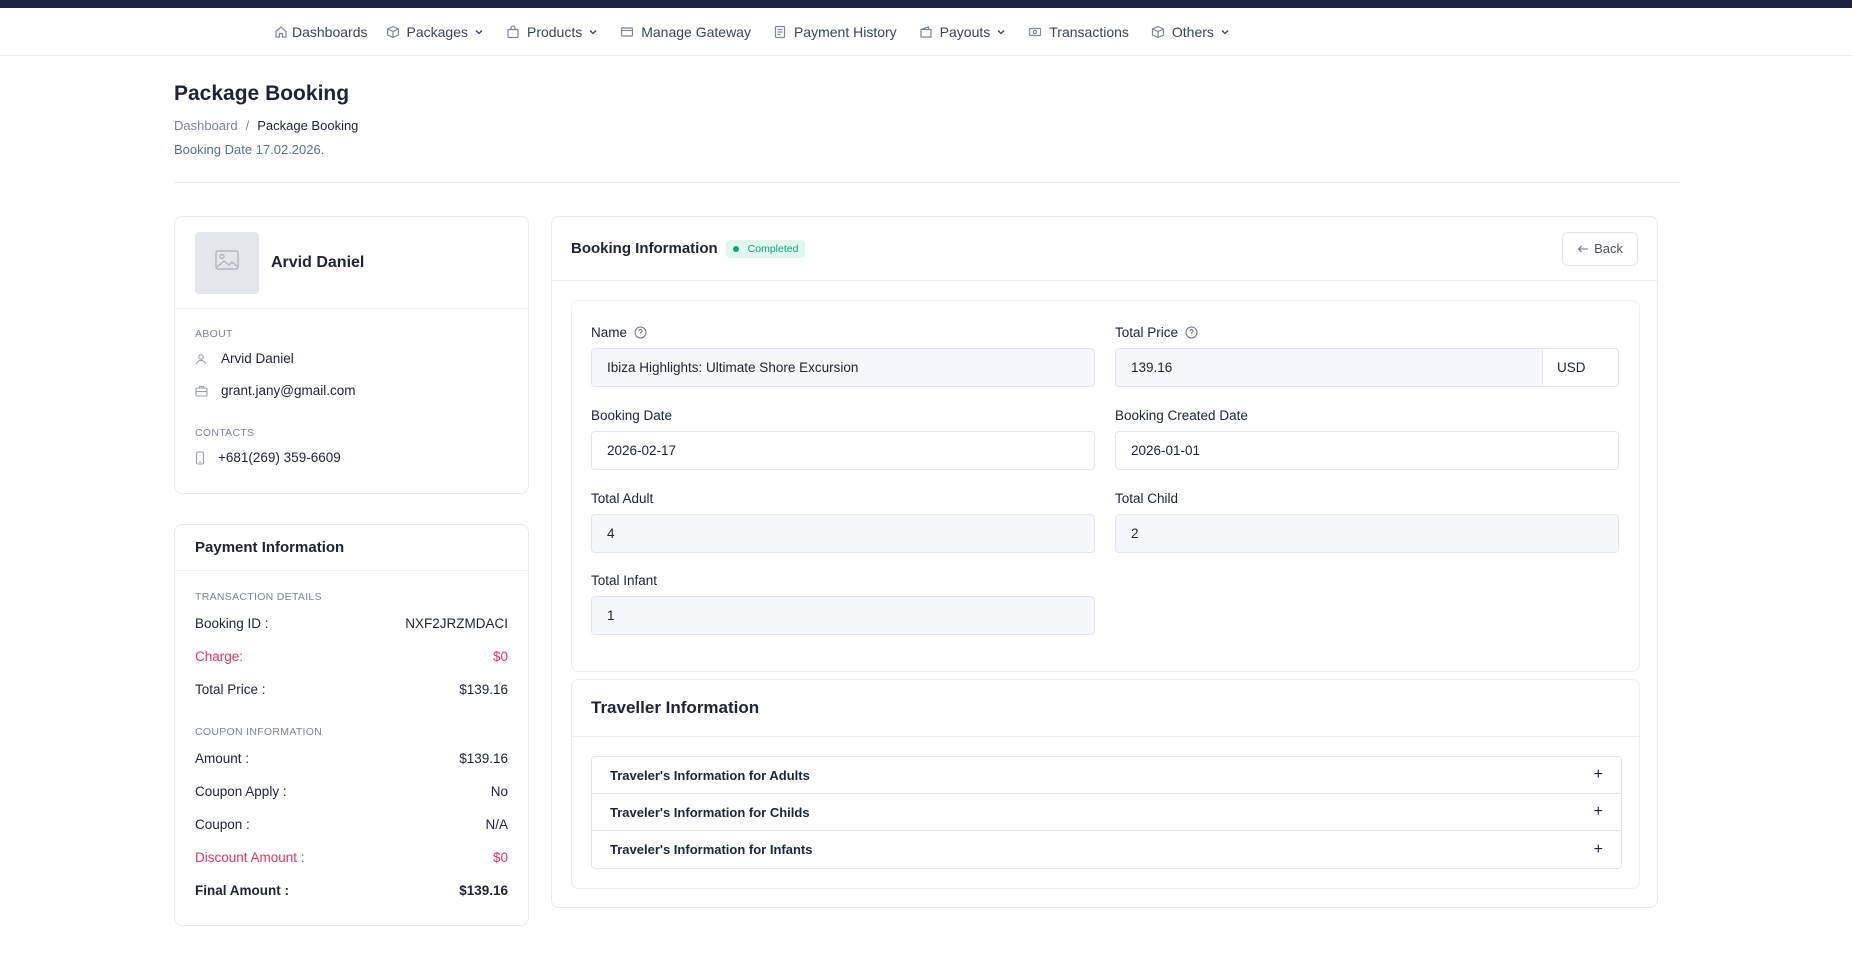  What do you see at coordinates (1104, 249) in the screenshot?
I see `booking-header: Booking Information Completed Back` at bounding box center [1104, 249].